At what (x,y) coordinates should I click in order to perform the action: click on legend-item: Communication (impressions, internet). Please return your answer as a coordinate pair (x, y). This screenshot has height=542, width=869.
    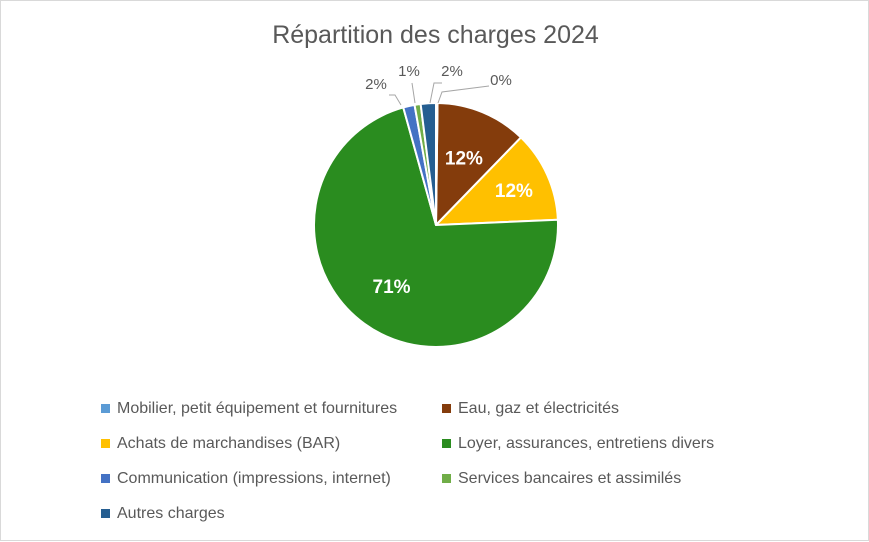
    Looking at the image, I should click on (271, 478).